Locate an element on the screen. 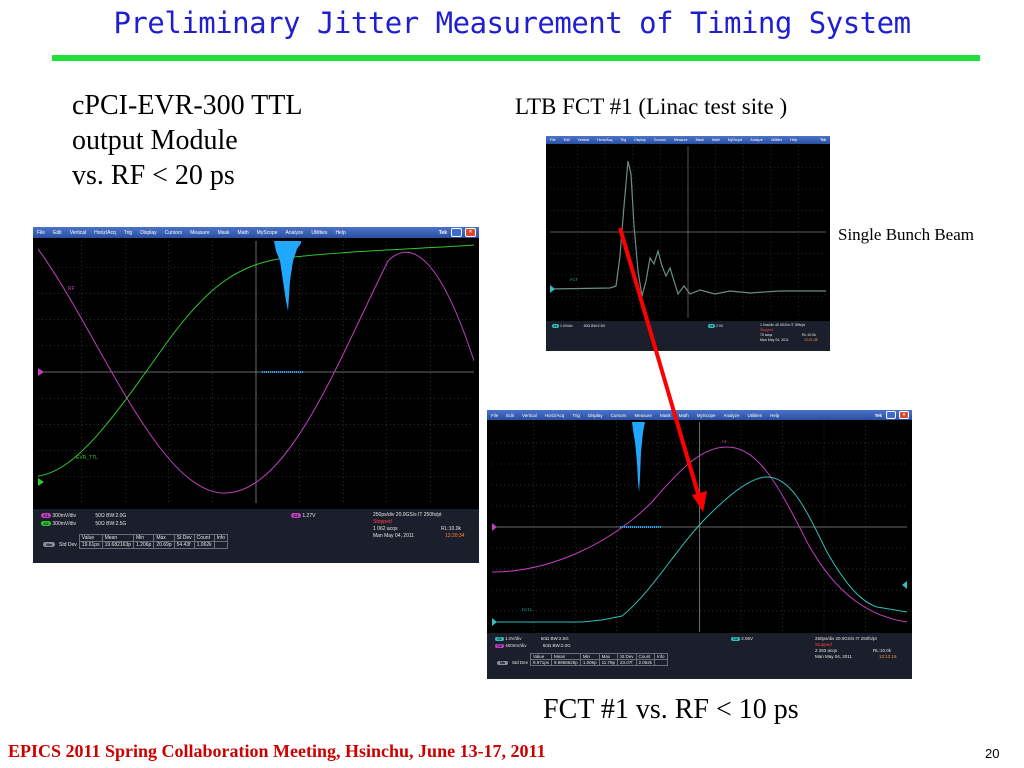 The image size is (1024, 768). ttl-trace is located at coordinates (256, 360).